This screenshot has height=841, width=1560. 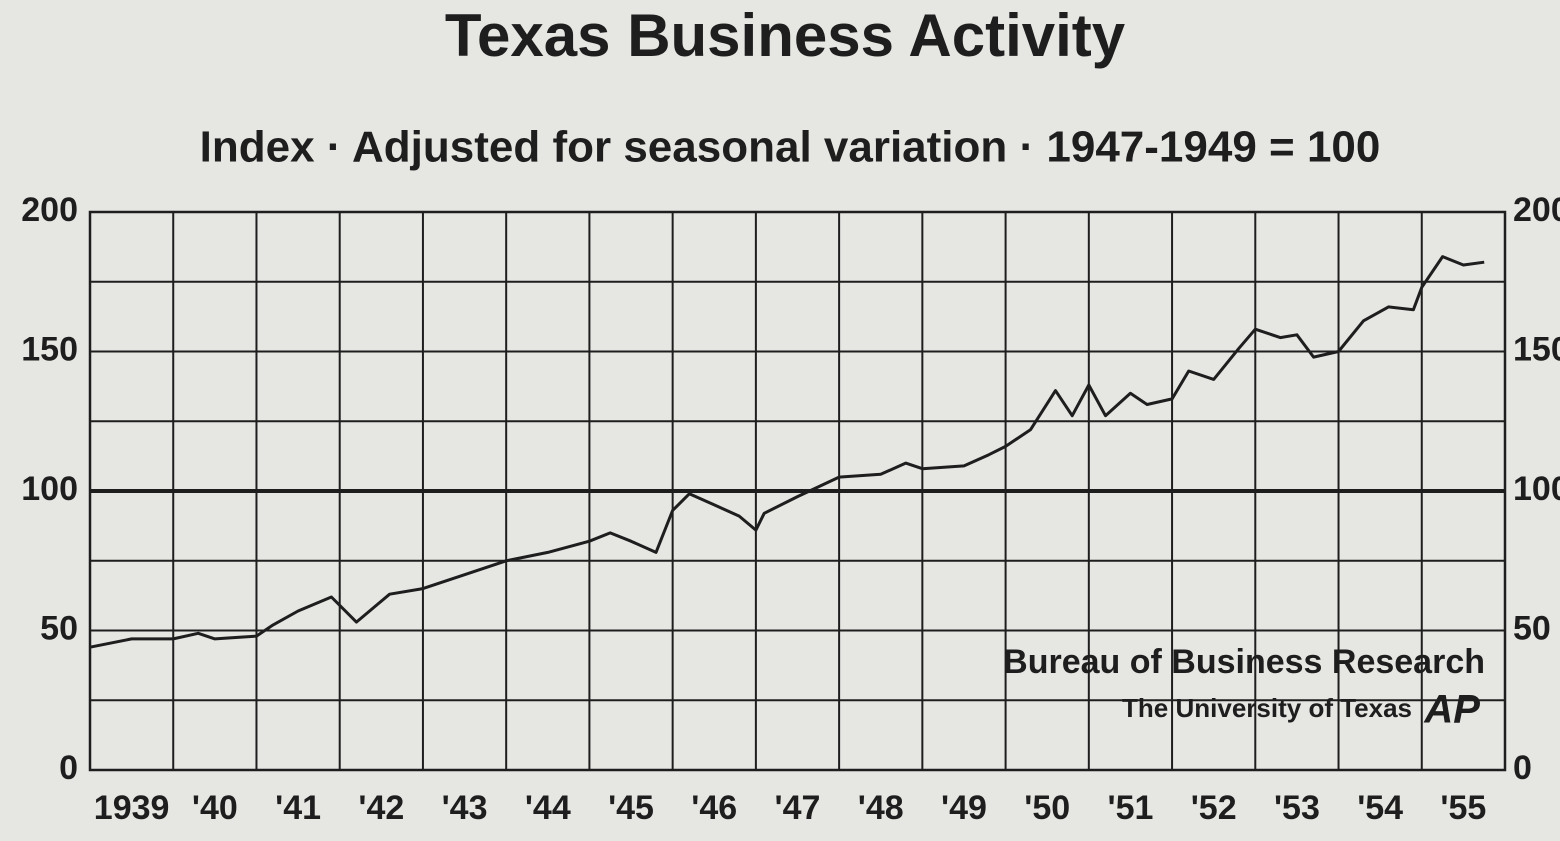 I want to click on y-tick-label: 200, so click(x=49, y=210).